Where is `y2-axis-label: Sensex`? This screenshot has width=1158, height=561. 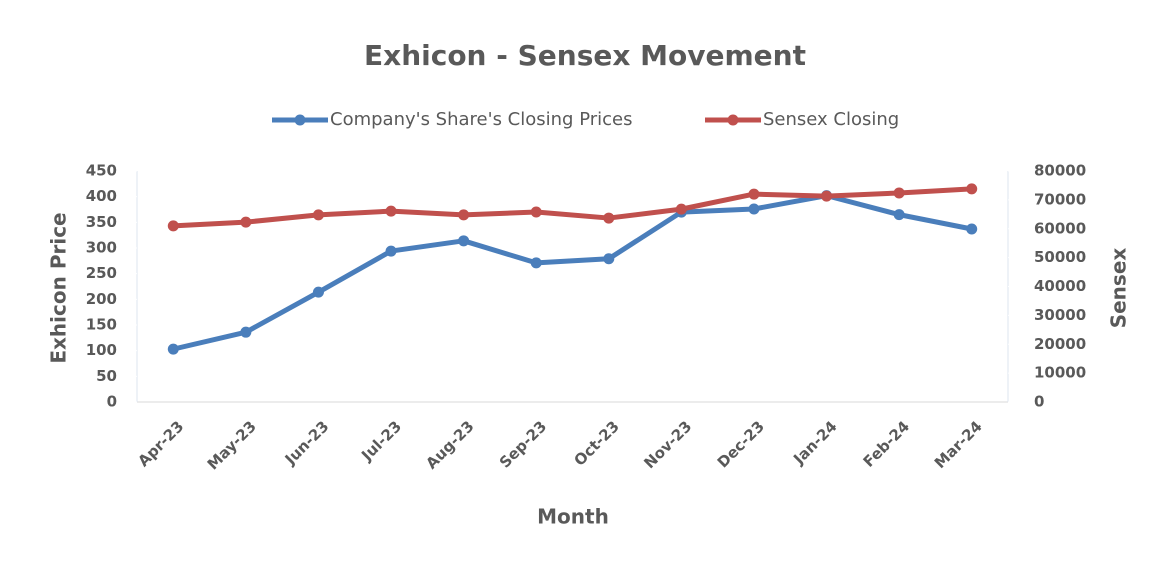 y2-axis-label: Sensex is located at coordinates (1119, 288).